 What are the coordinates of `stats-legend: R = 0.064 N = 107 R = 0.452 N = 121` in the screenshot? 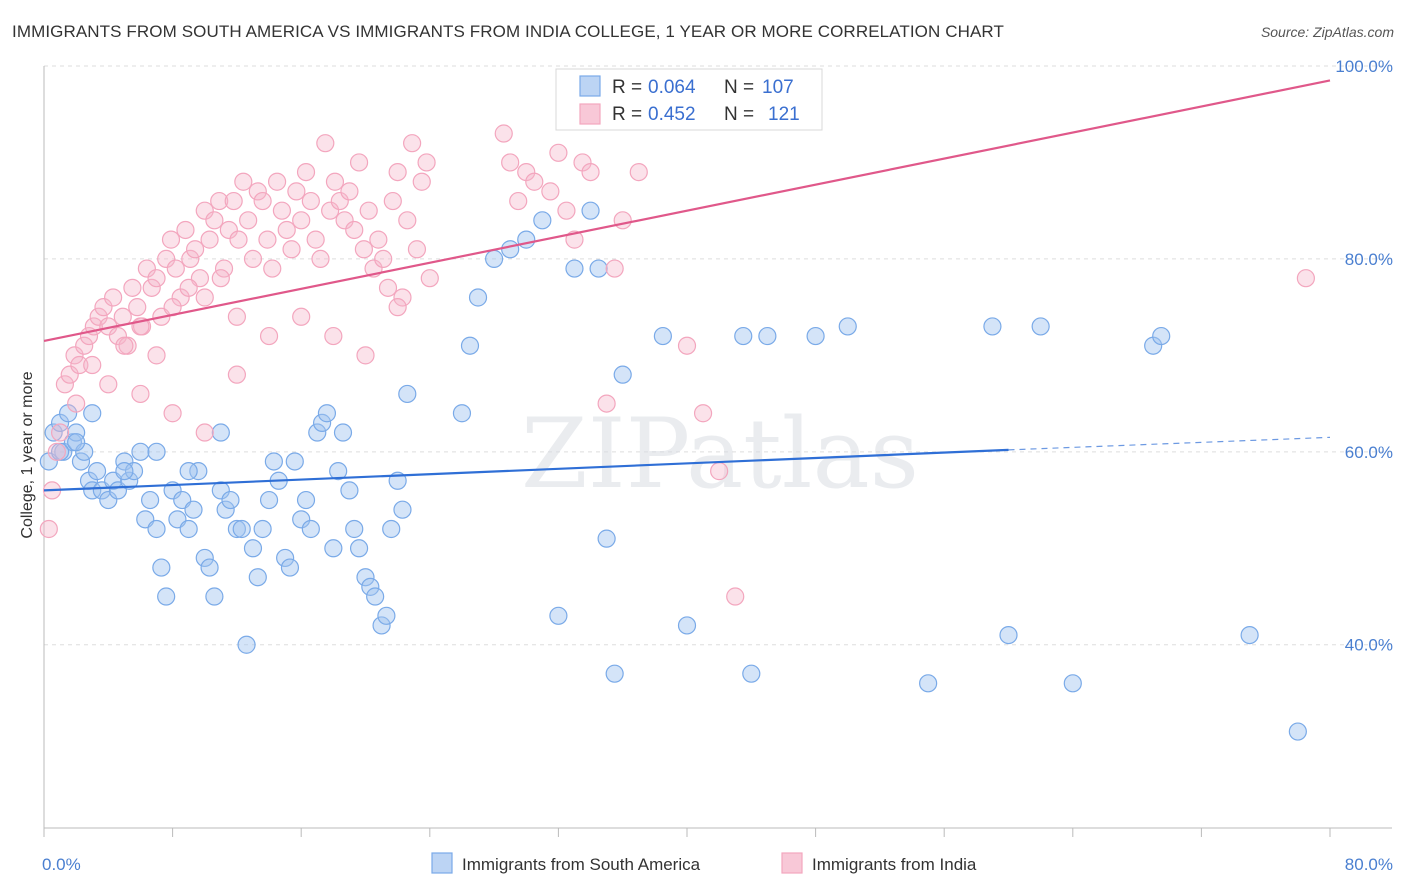 It's located at (689, 99).